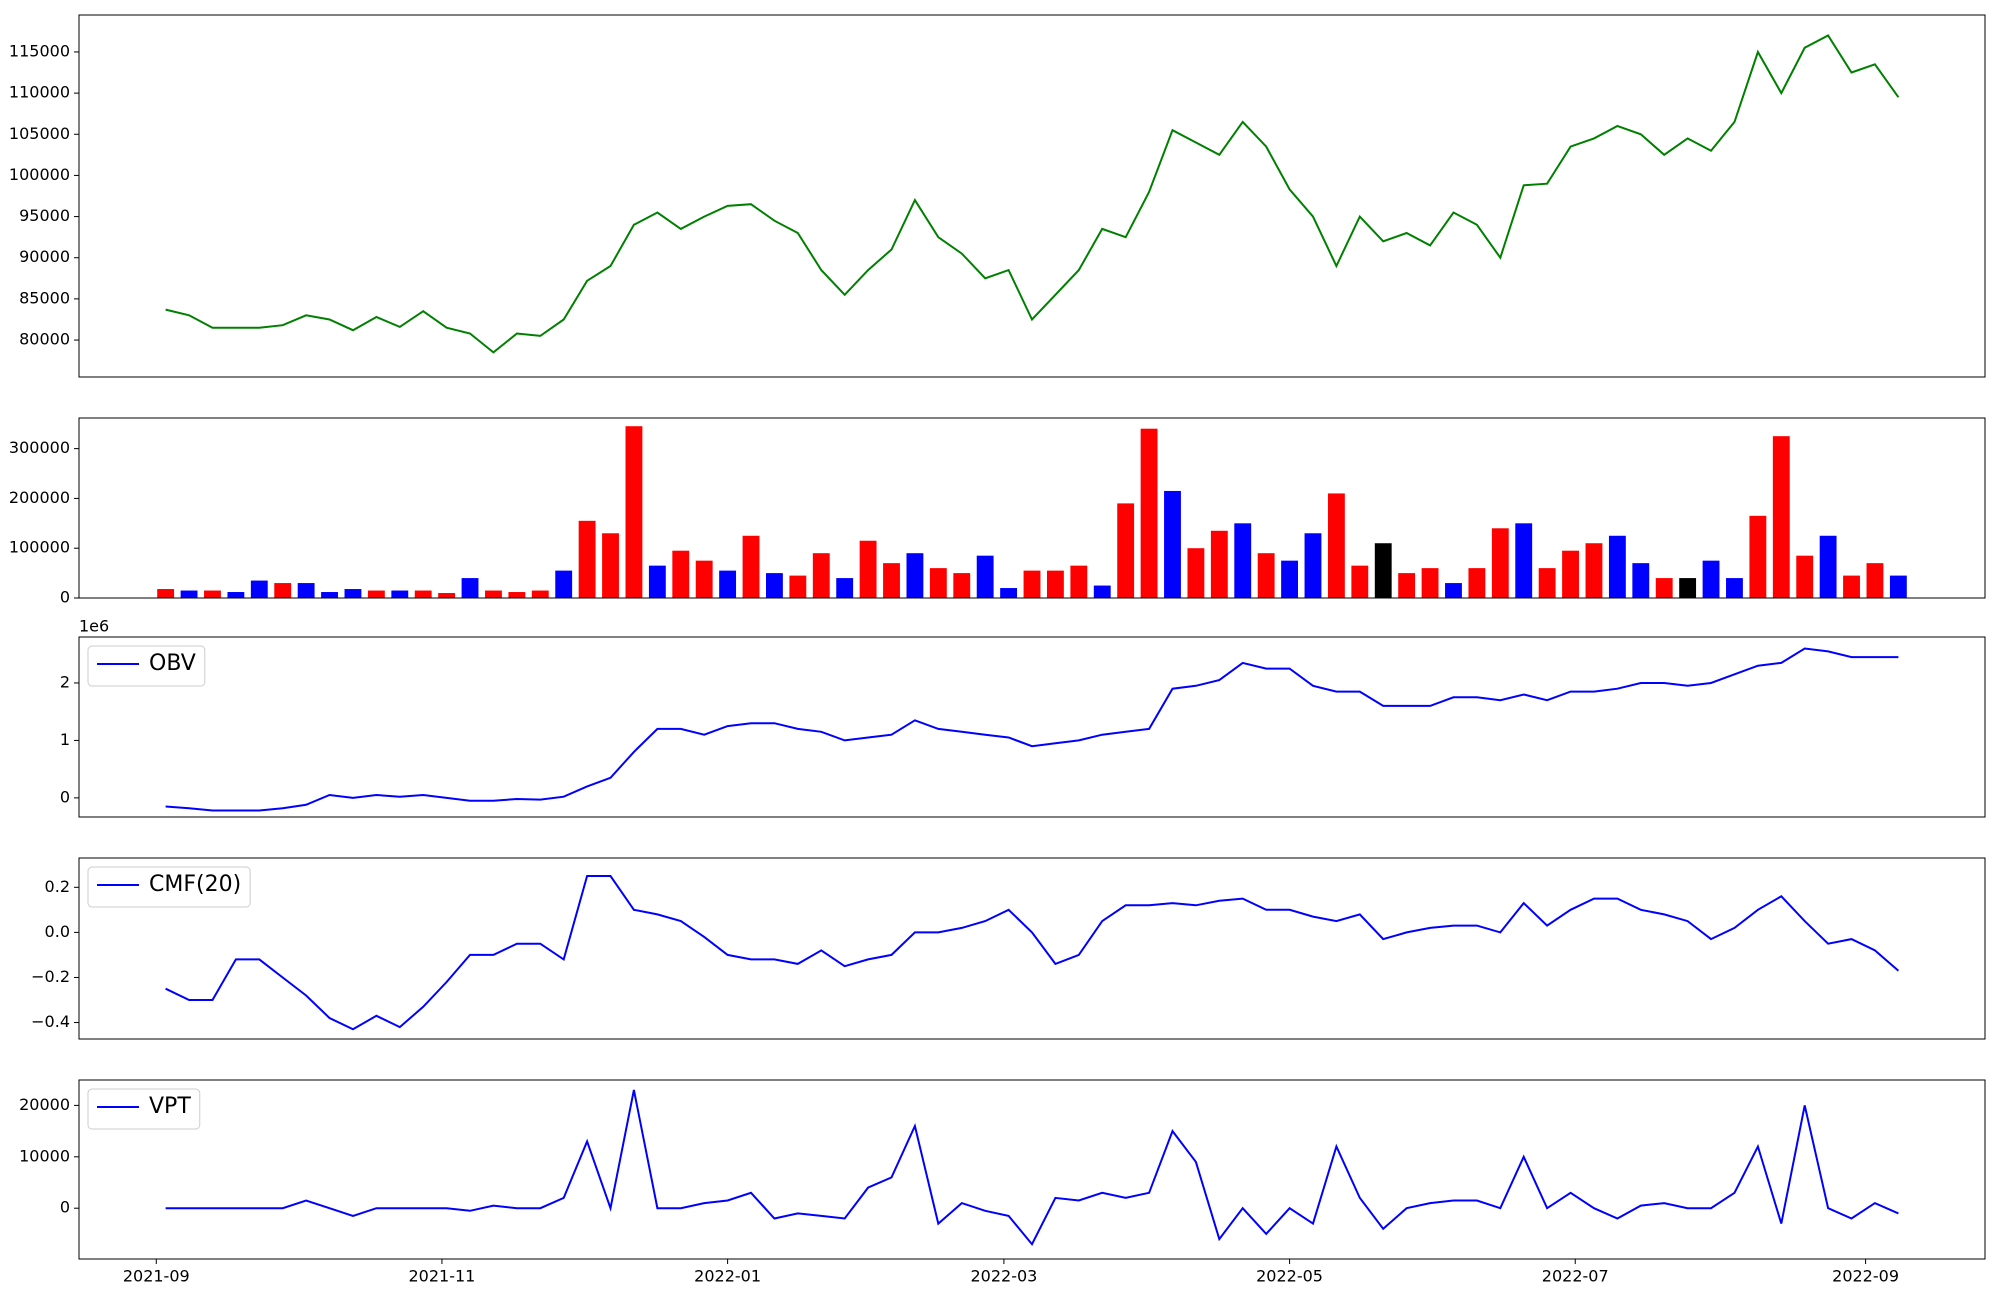 This screenshot has width=2000, height=1300. What do you see at coordinates (50, 976) in the screenshot?
I see `y-tick-label: −0.2` at bounding box center [50, 976].